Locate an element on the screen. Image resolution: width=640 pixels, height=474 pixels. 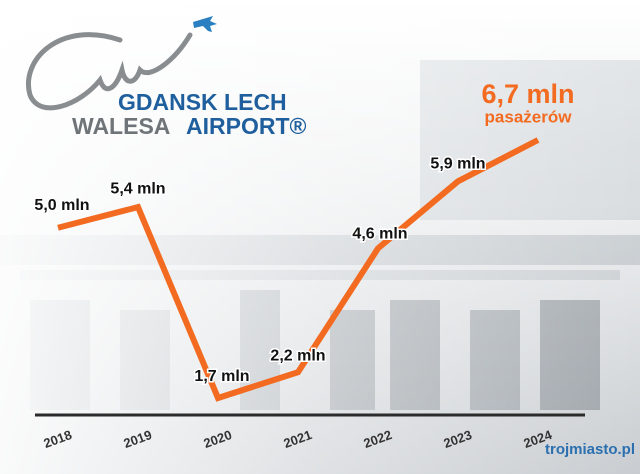
value-label: 6,7 mln is located at coordinates (527, 94).